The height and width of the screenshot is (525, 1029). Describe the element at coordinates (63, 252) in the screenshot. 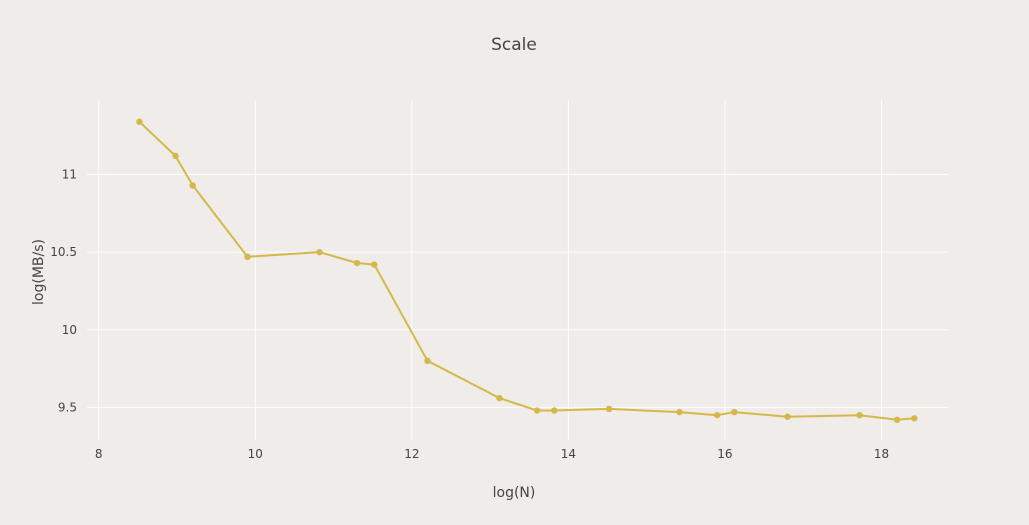

I see `y-tick-label: 10.5` at that location.